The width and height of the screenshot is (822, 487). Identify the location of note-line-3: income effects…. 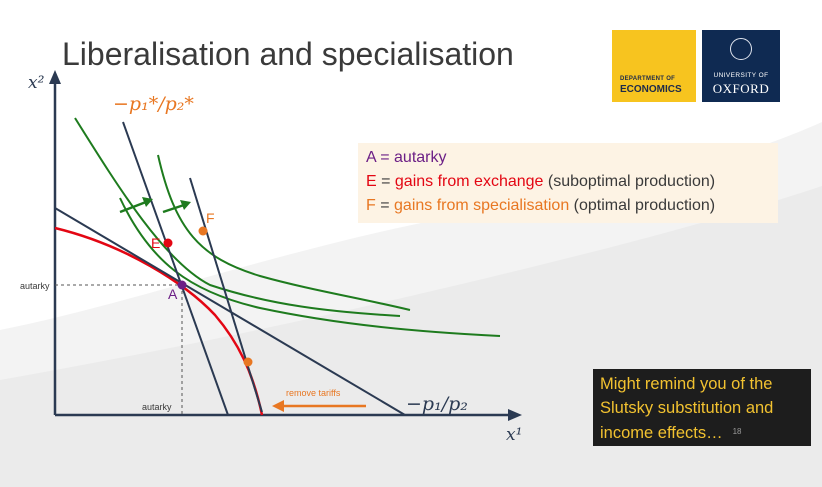
(661, 433).